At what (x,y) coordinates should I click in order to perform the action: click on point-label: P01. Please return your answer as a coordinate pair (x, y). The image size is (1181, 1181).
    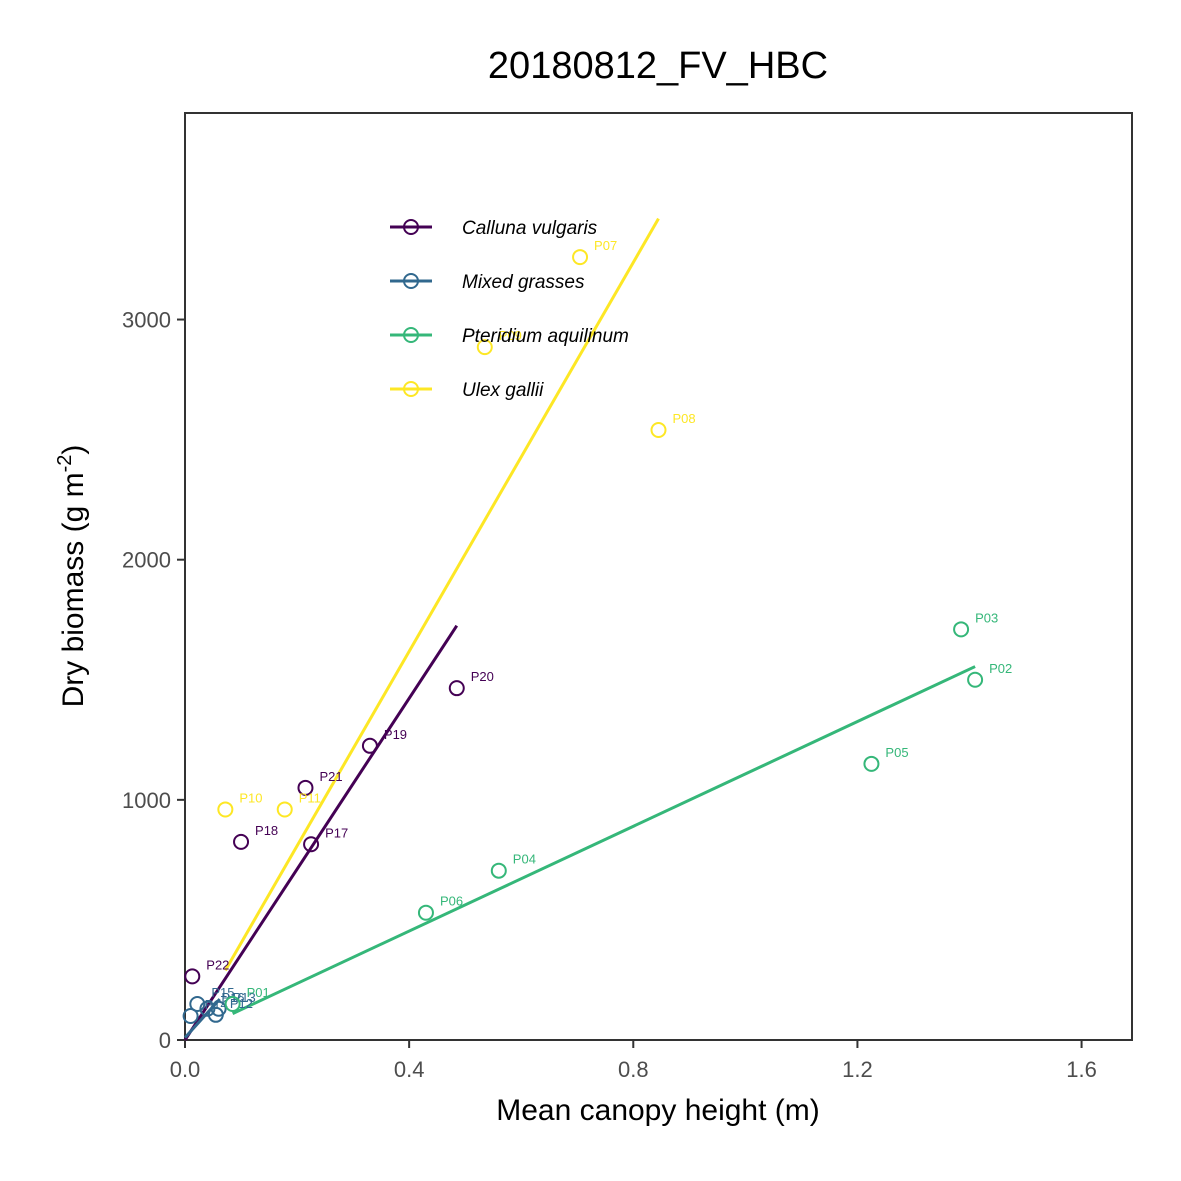
    Looking at the image, I should click on (258, 992).